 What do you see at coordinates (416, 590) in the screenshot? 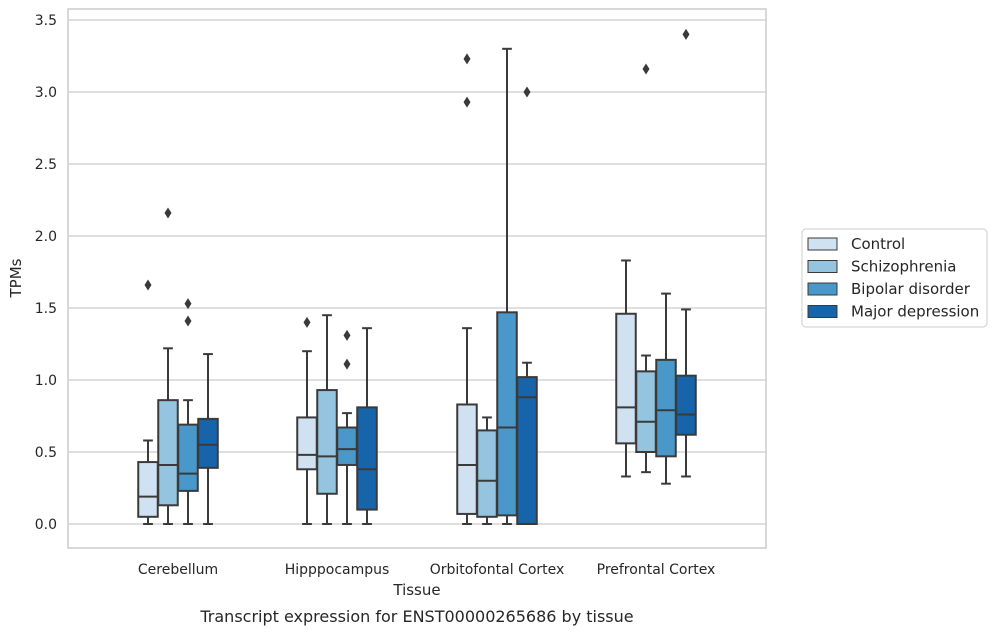
I see `x-axis-label: Tissue` at bounding box center [416, 590].